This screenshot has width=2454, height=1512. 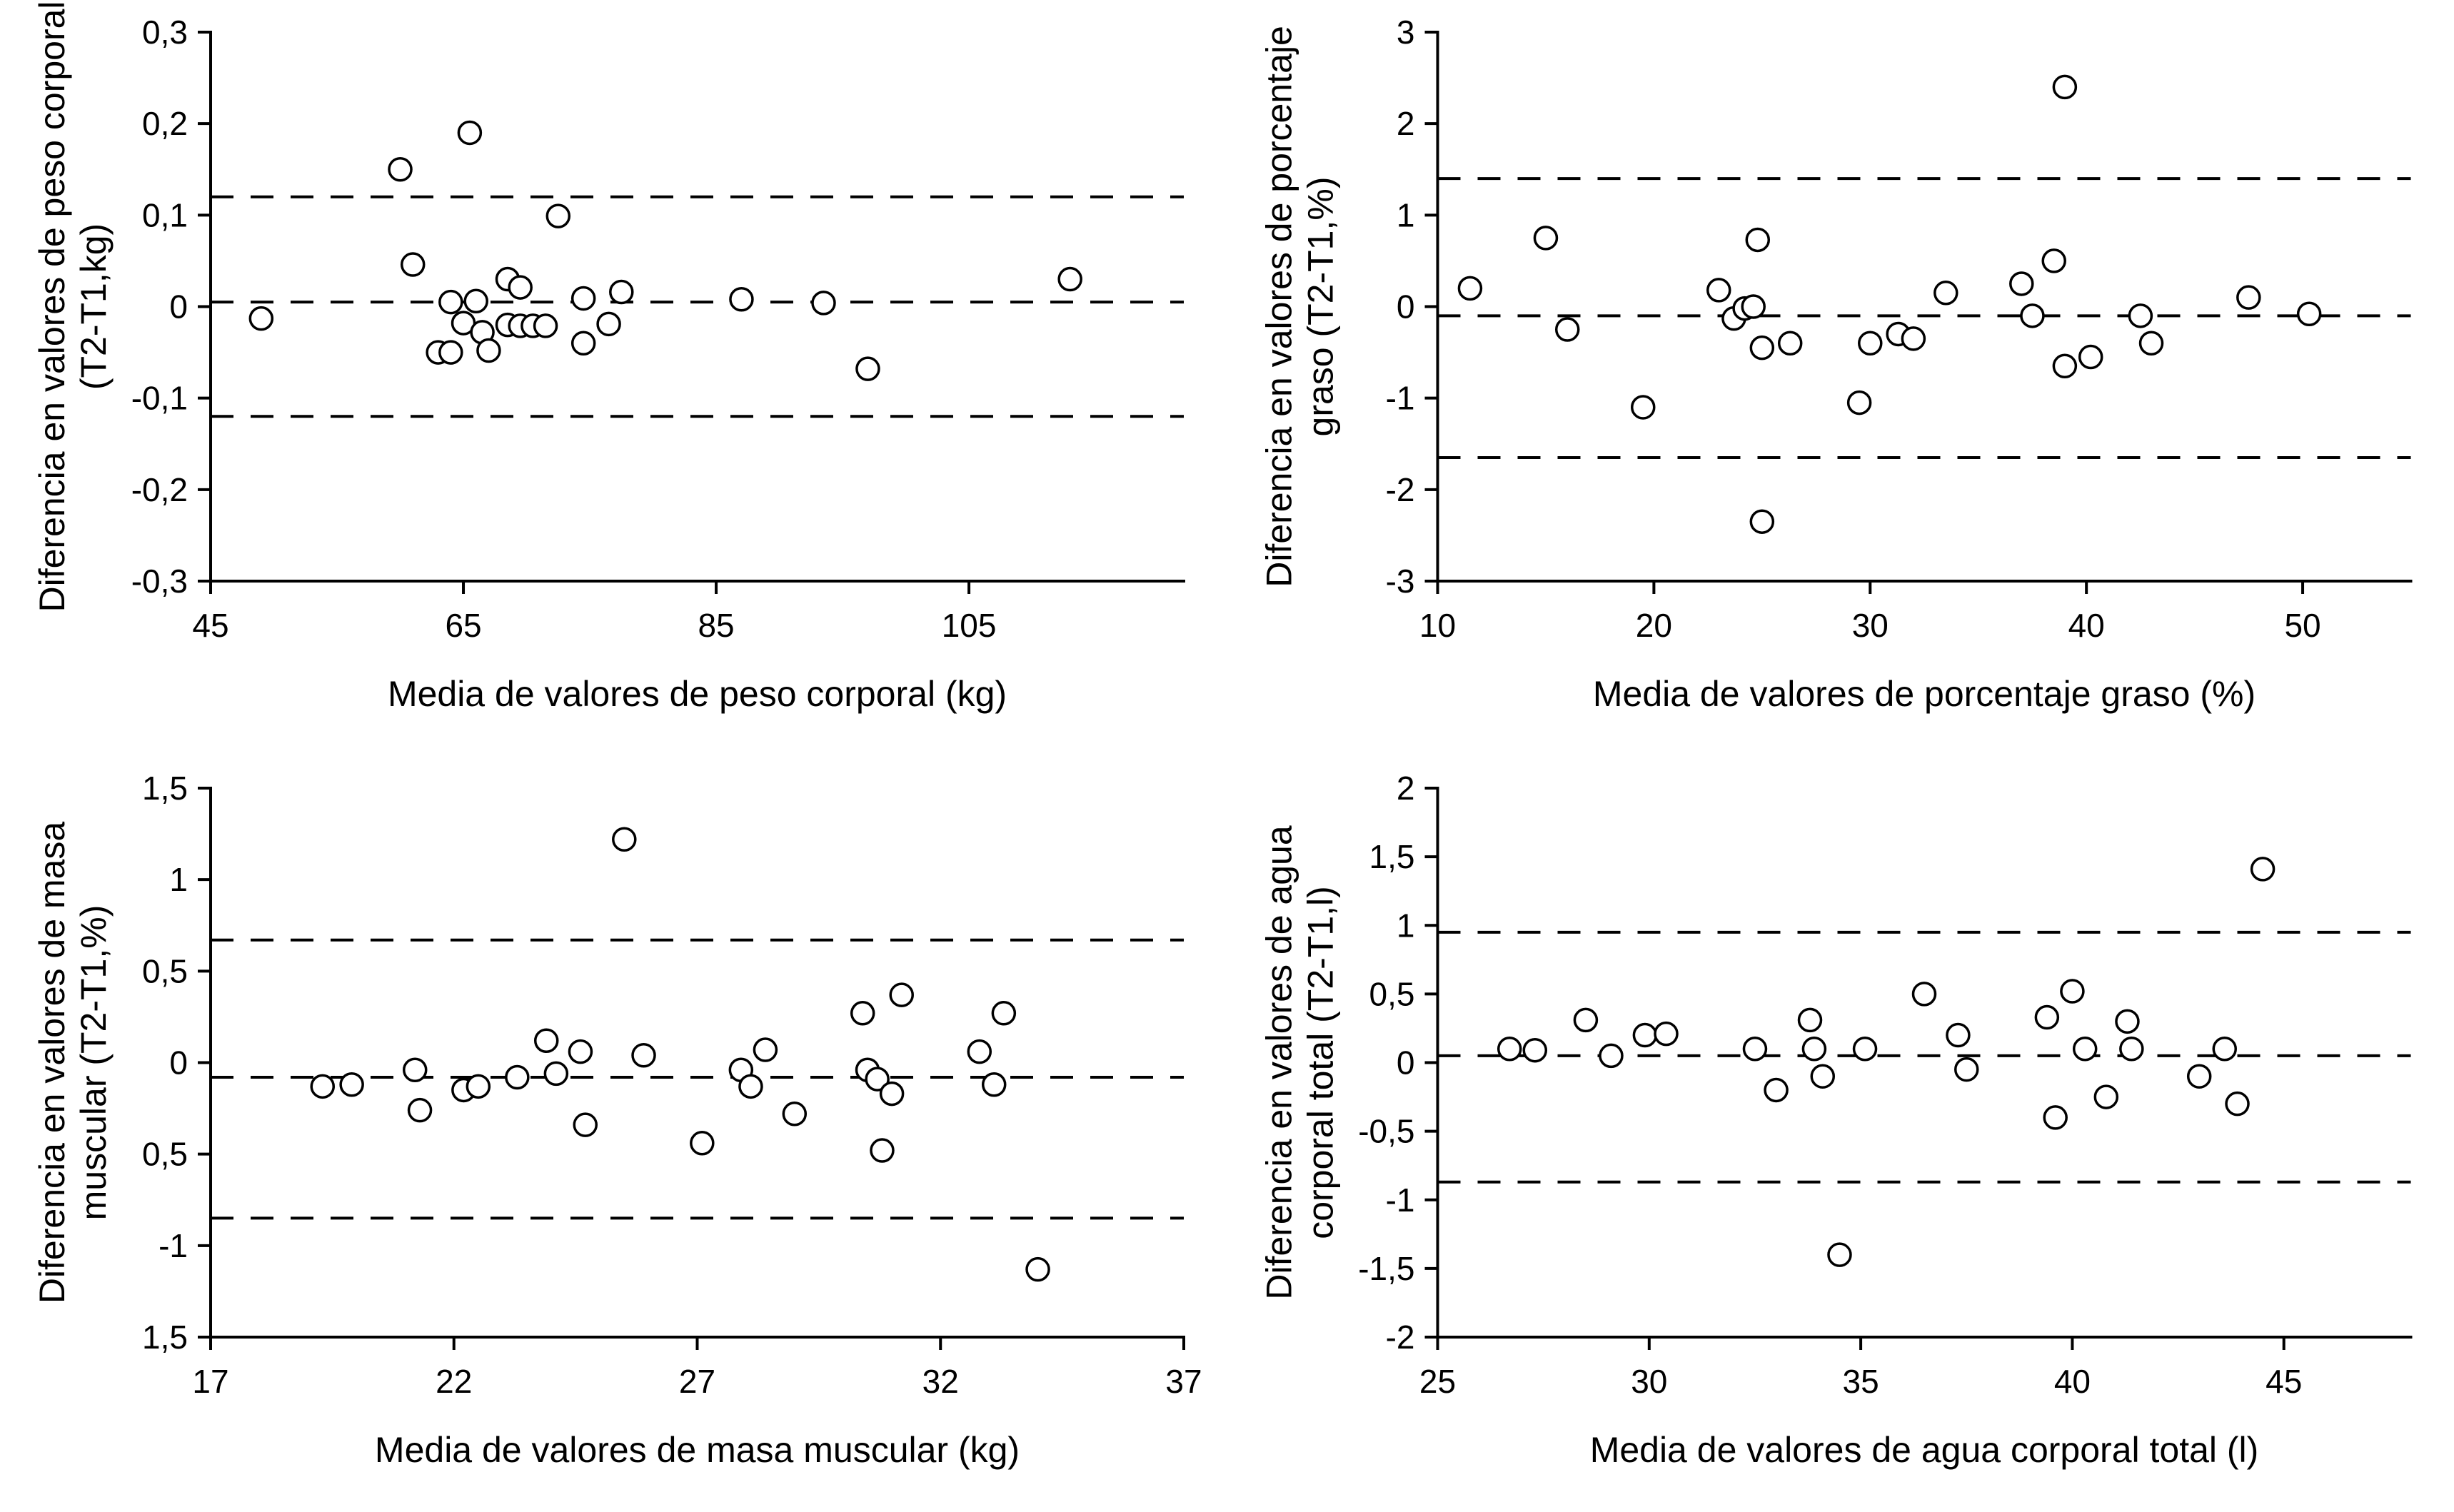 I want to click on y-axis-title: muscular (T2-T1,%), so click(x=94, y=1063).